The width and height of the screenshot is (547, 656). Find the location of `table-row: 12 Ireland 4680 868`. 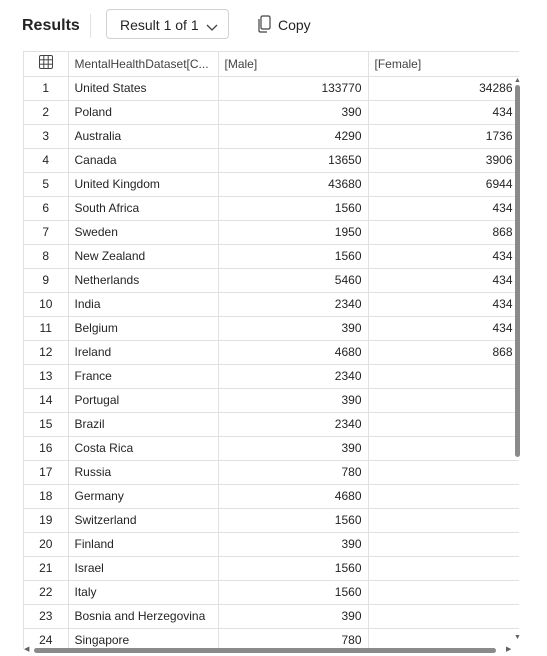

table-row: 12 Ireland 4680 868 is located at coordinates (271, 352).